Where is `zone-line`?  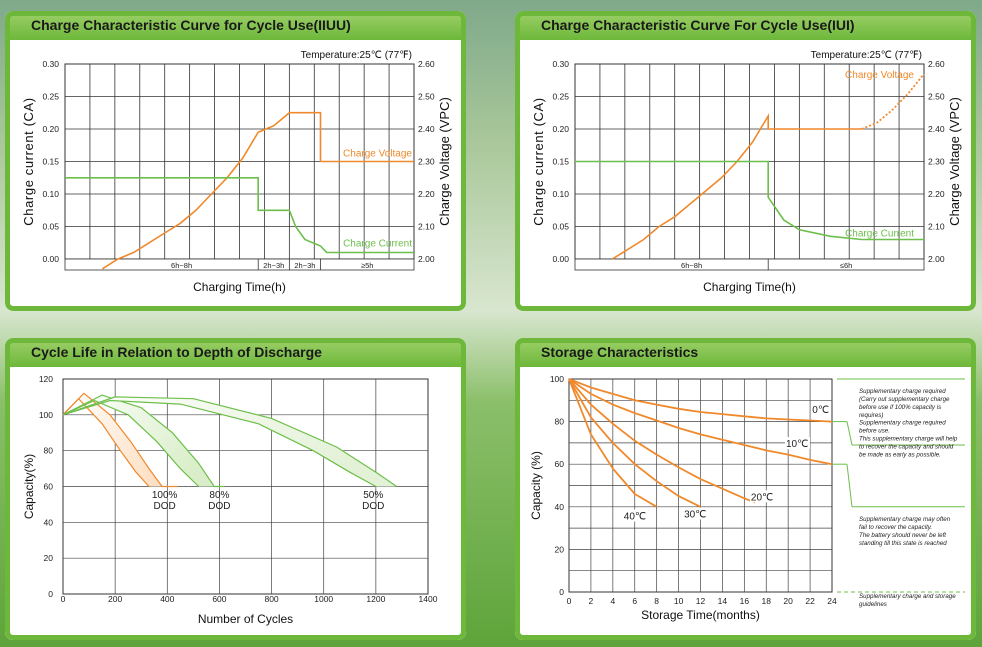 zone-line is located at coordinates (849, 485).